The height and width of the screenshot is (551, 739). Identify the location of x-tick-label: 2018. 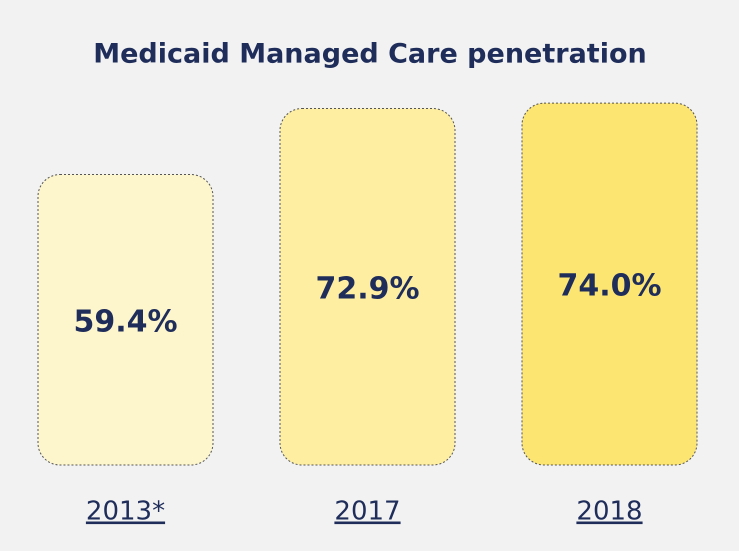
(609, 512).